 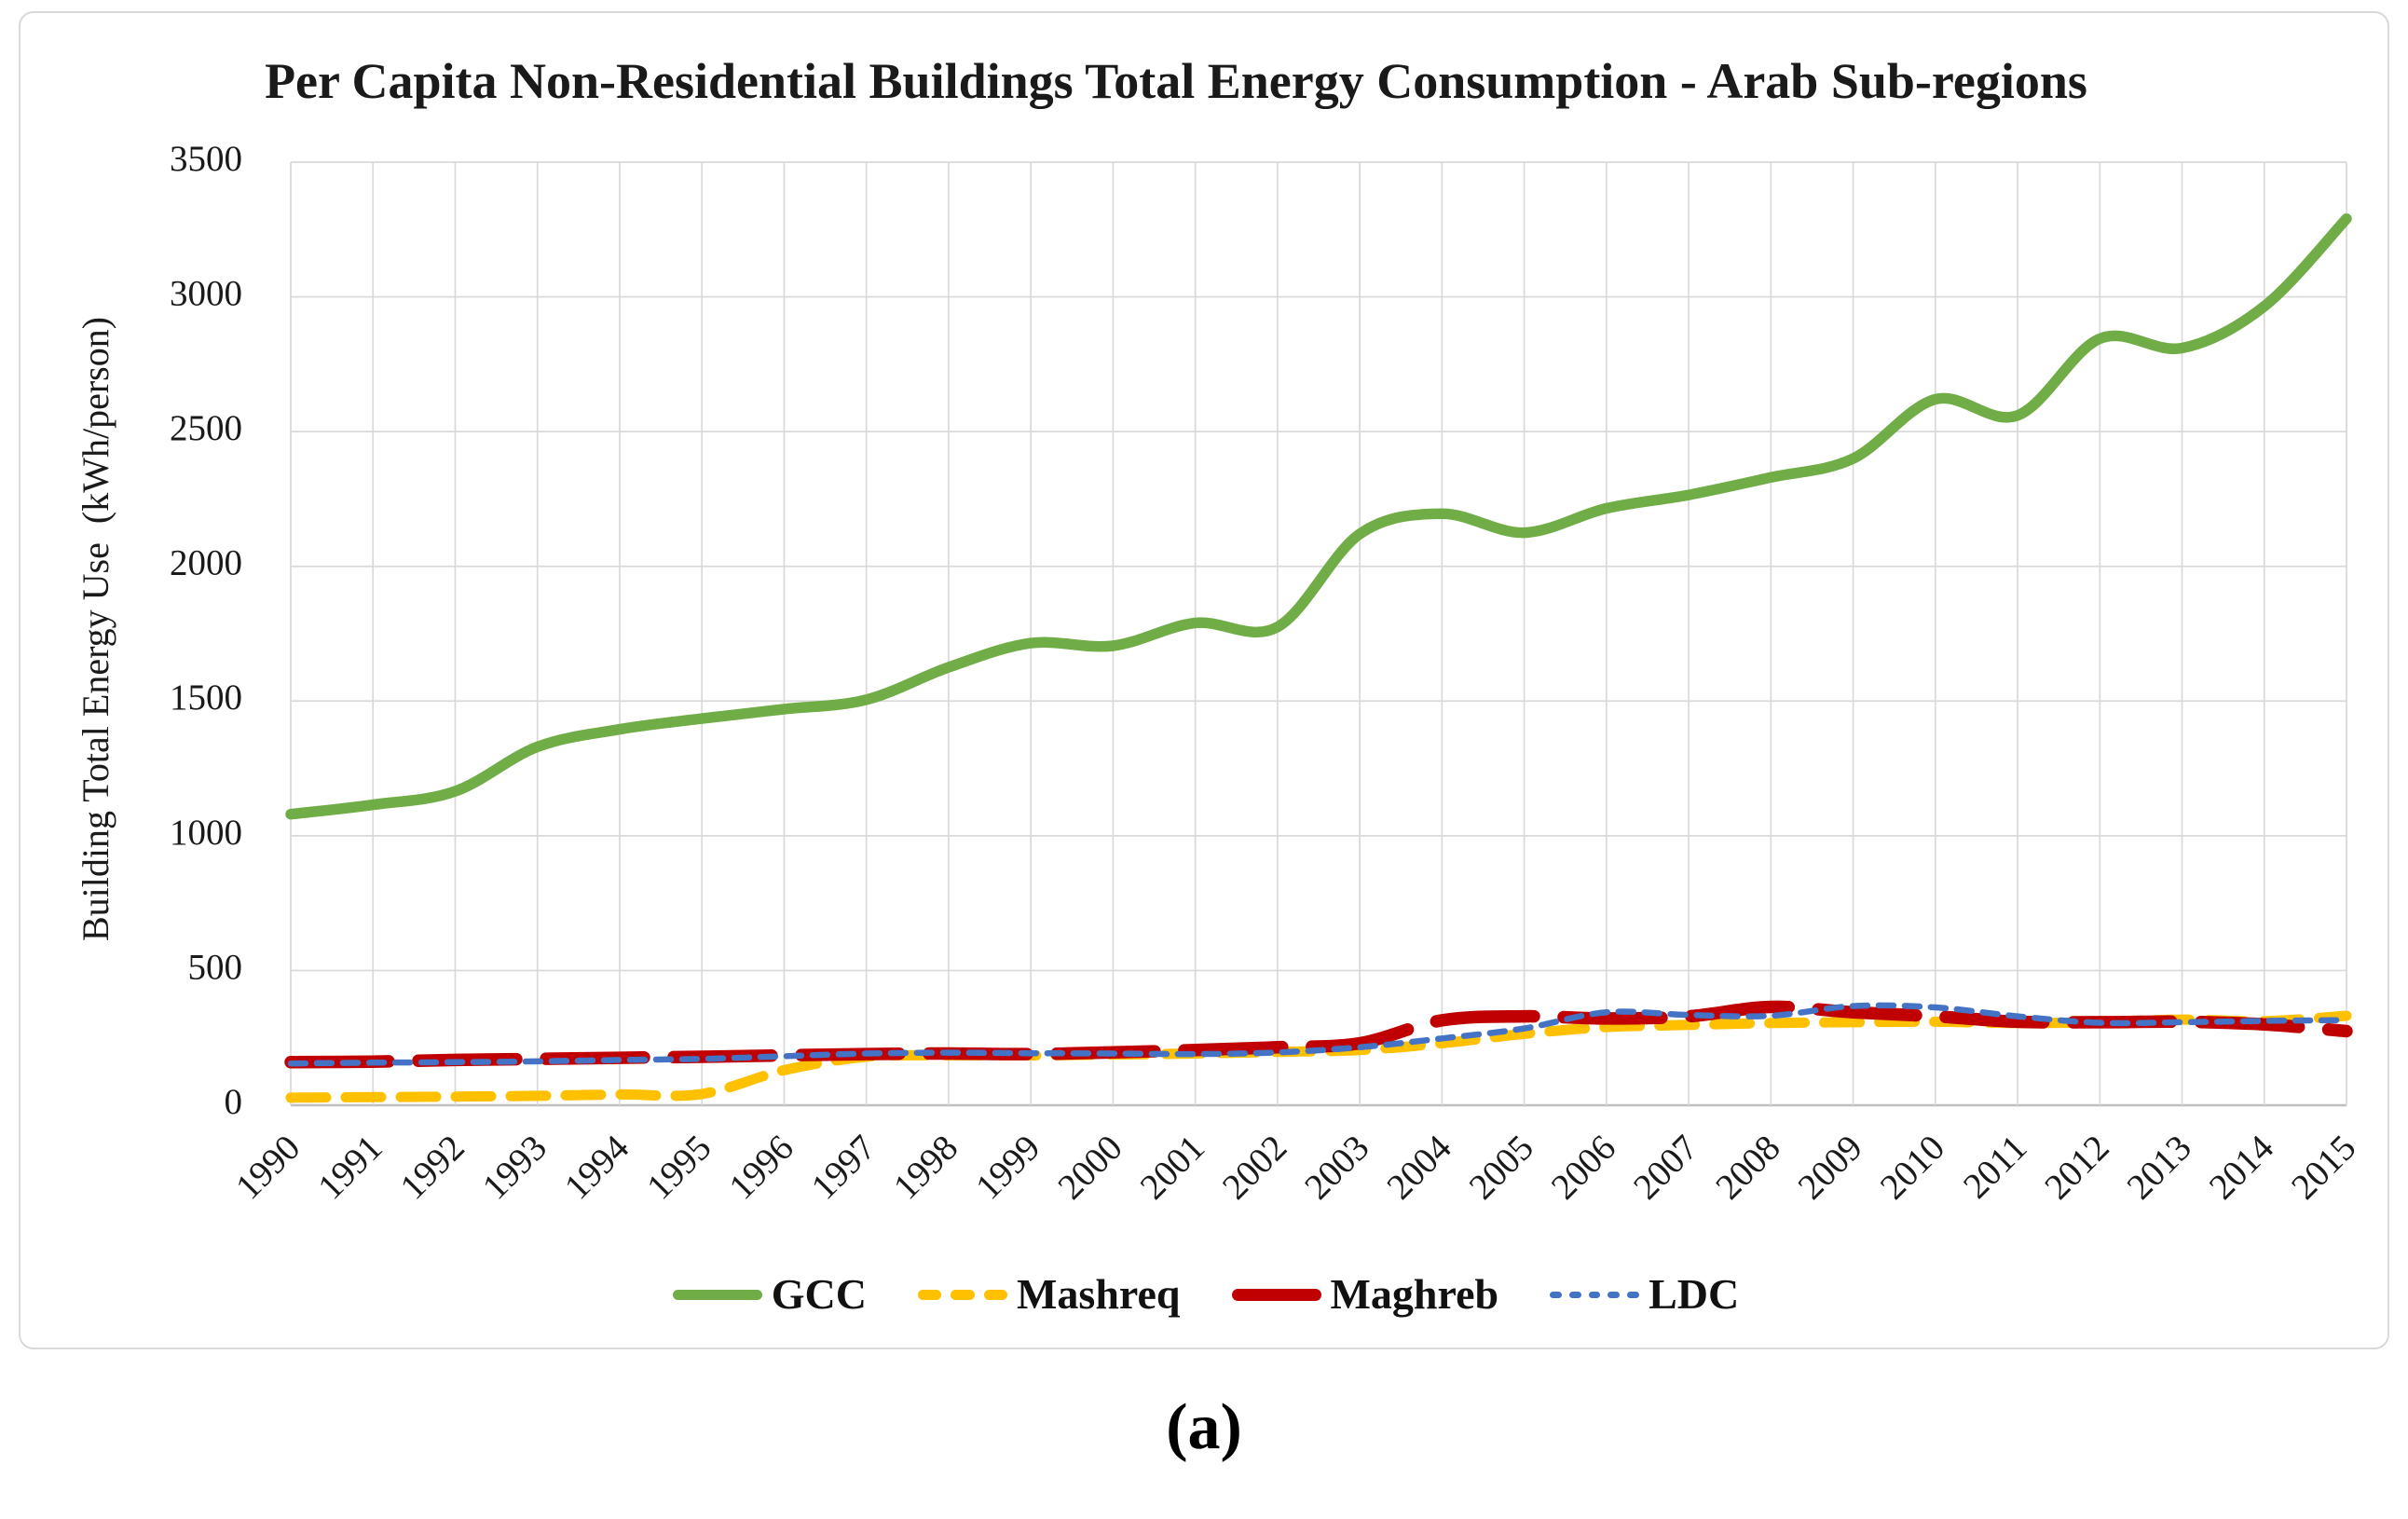 What do you see at coordinates (2159, 1168) in the screenshot?
I see `x-tick-label: 2013` at bounding box center [2159, 1168].